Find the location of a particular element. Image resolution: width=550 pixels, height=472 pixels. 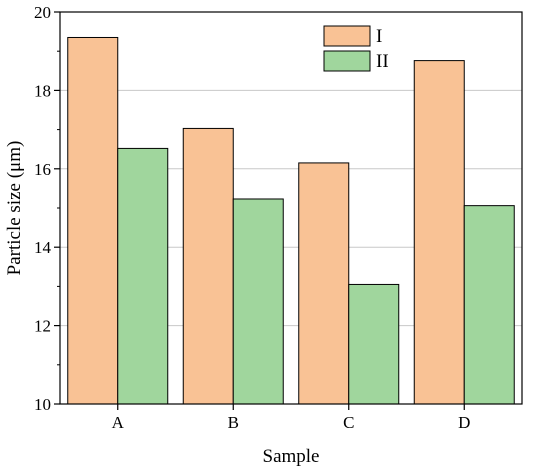

bar-II-C is located at coordinates (374, 344).